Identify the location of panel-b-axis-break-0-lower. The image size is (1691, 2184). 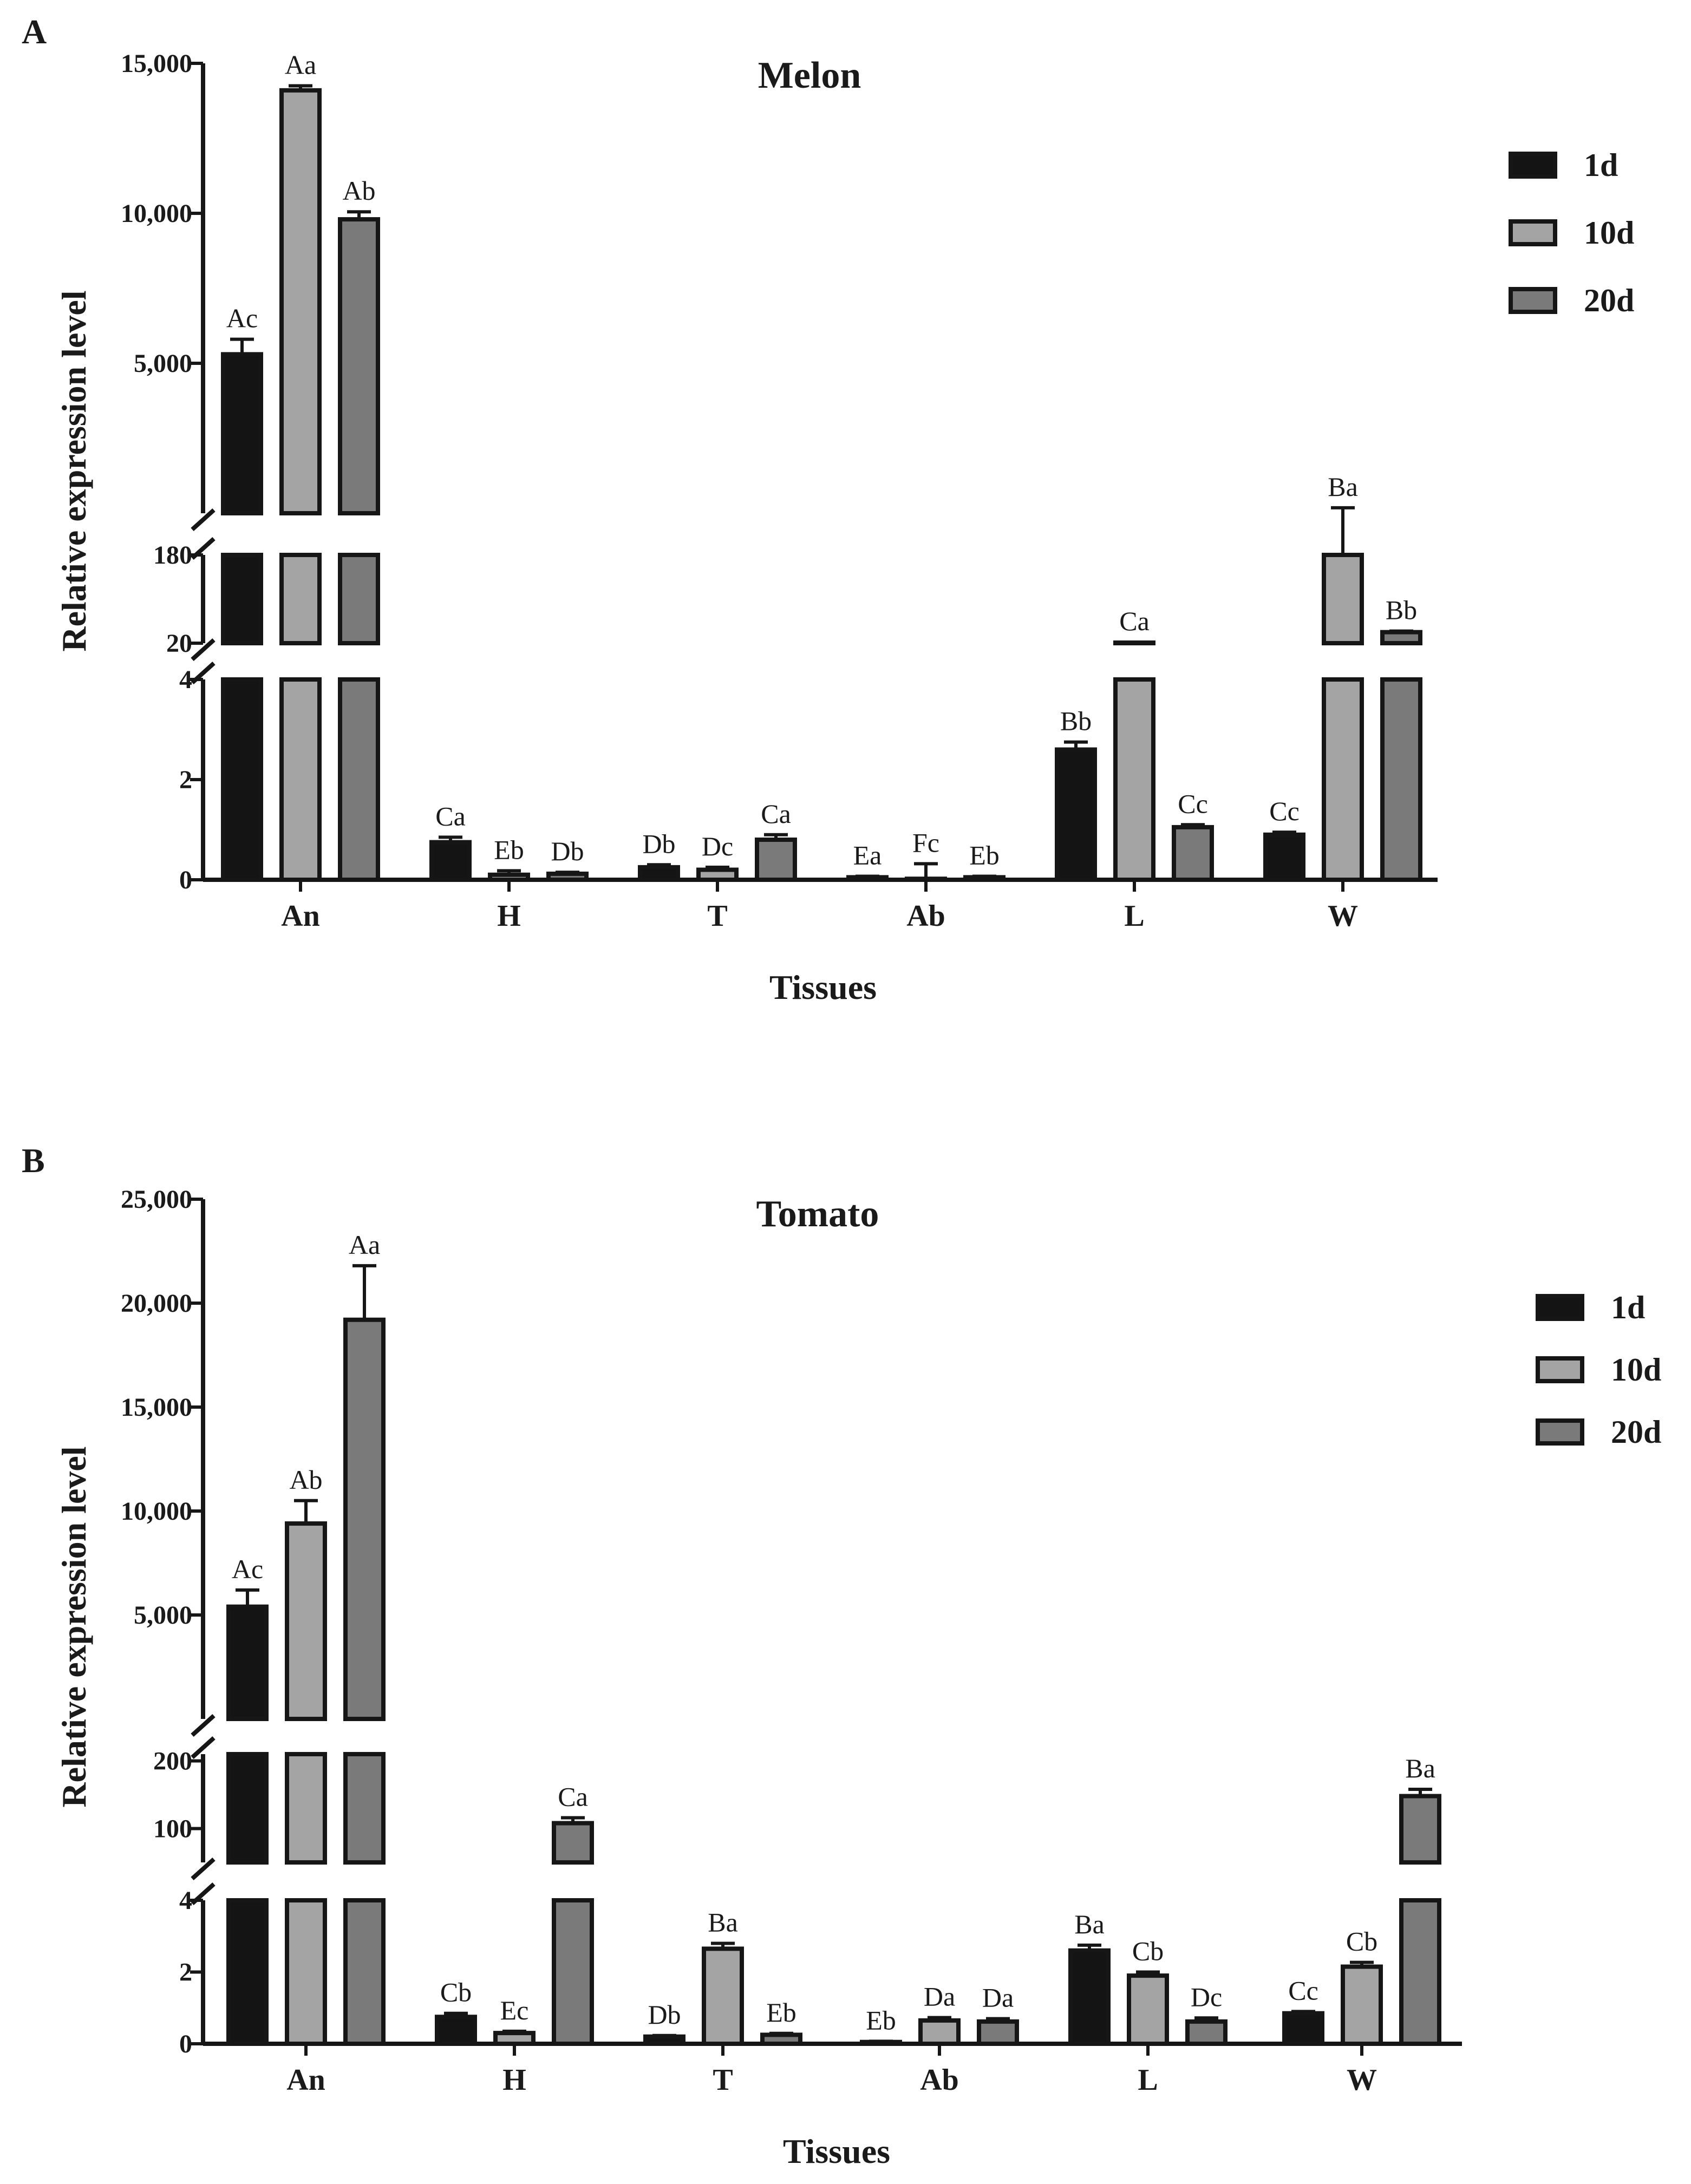
(203, 1893).